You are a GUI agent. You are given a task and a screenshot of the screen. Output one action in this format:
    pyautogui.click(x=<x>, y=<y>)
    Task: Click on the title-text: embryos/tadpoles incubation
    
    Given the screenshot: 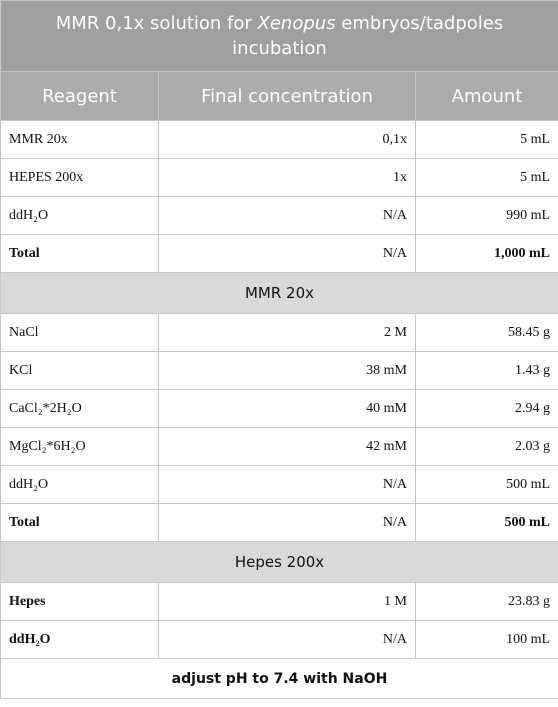 What is the action you would take?
    pyautogui.click(x=368, y=36)
    